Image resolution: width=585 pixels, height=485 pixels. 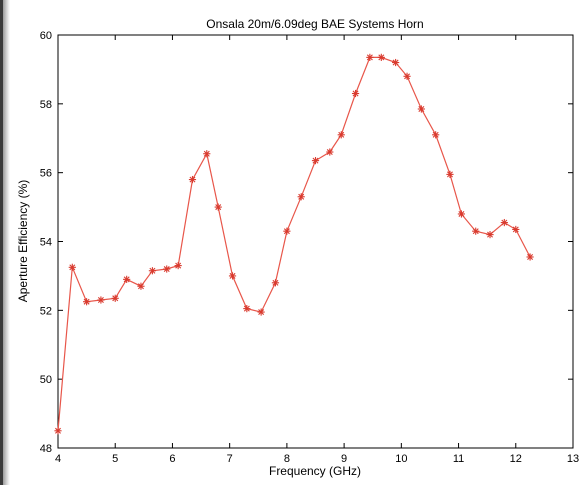 What do you see at coordinates (115, 459) in the screenshot?
I see `x-tick-label: 5` at bounding box center [115, 459].